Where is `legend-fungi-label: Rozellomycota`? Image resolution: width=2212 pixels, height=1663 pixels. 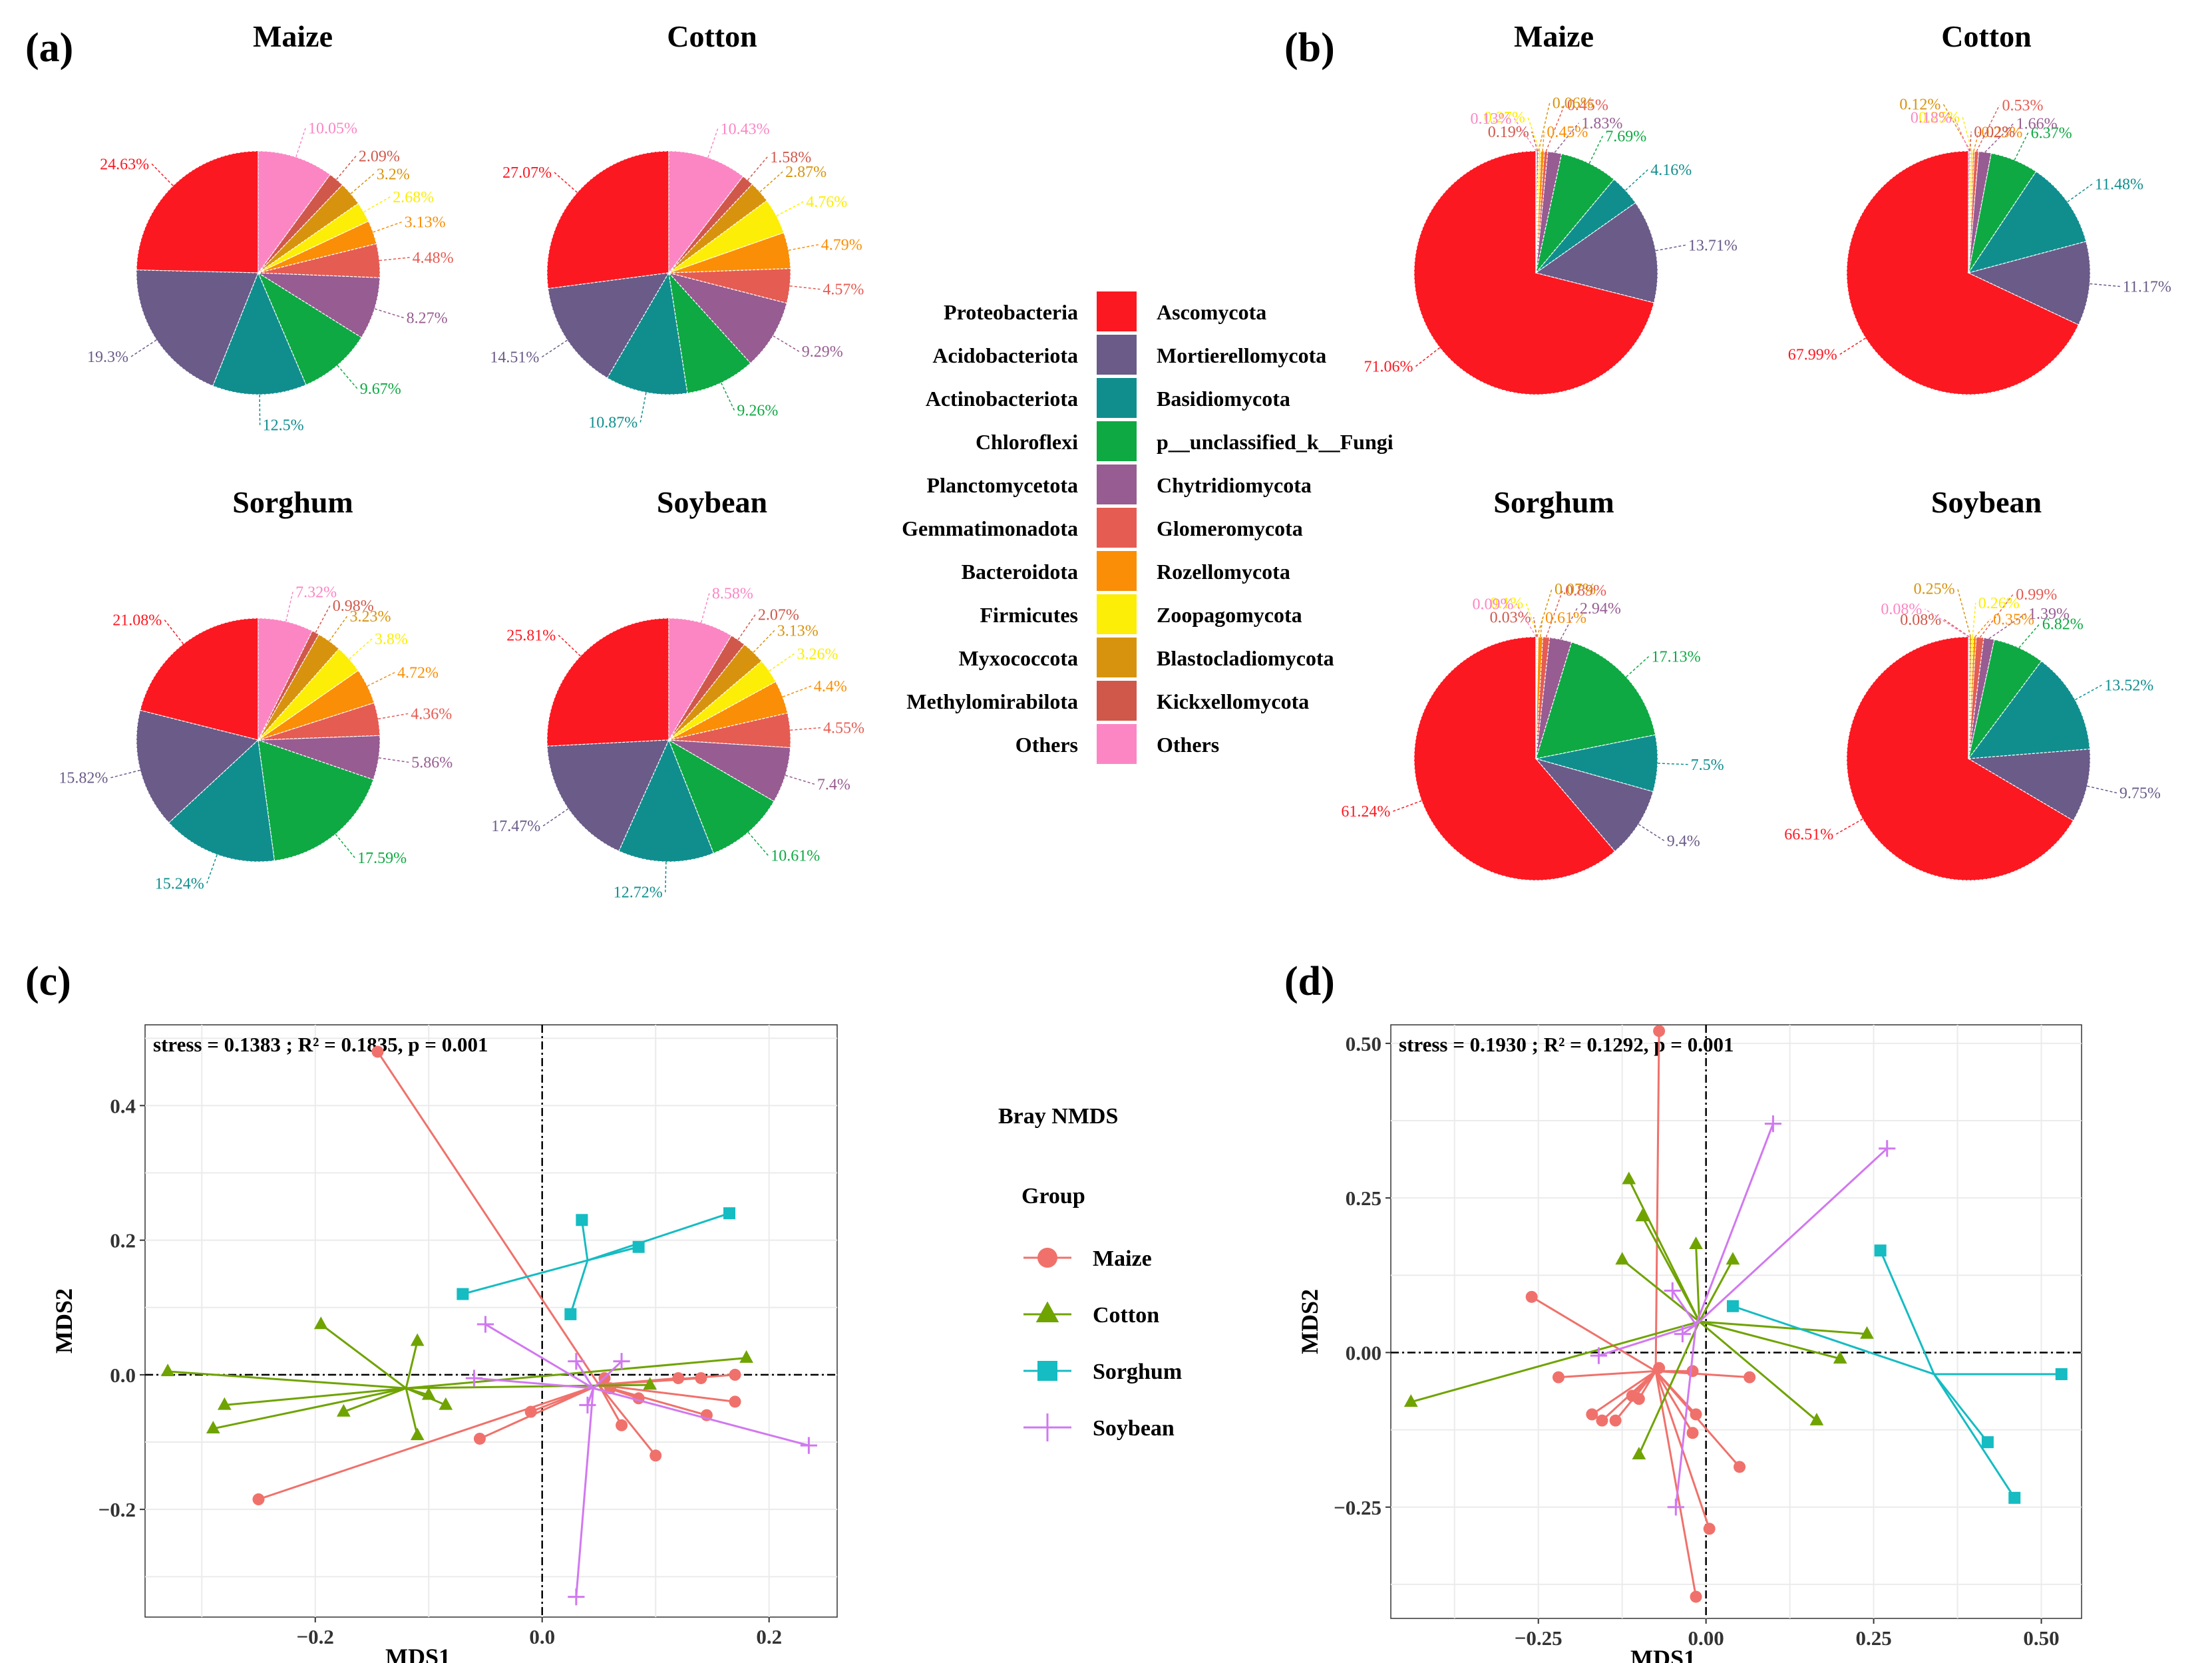 legend-fungi-label: Rozellomycota is located at coordinates (1223, 572).